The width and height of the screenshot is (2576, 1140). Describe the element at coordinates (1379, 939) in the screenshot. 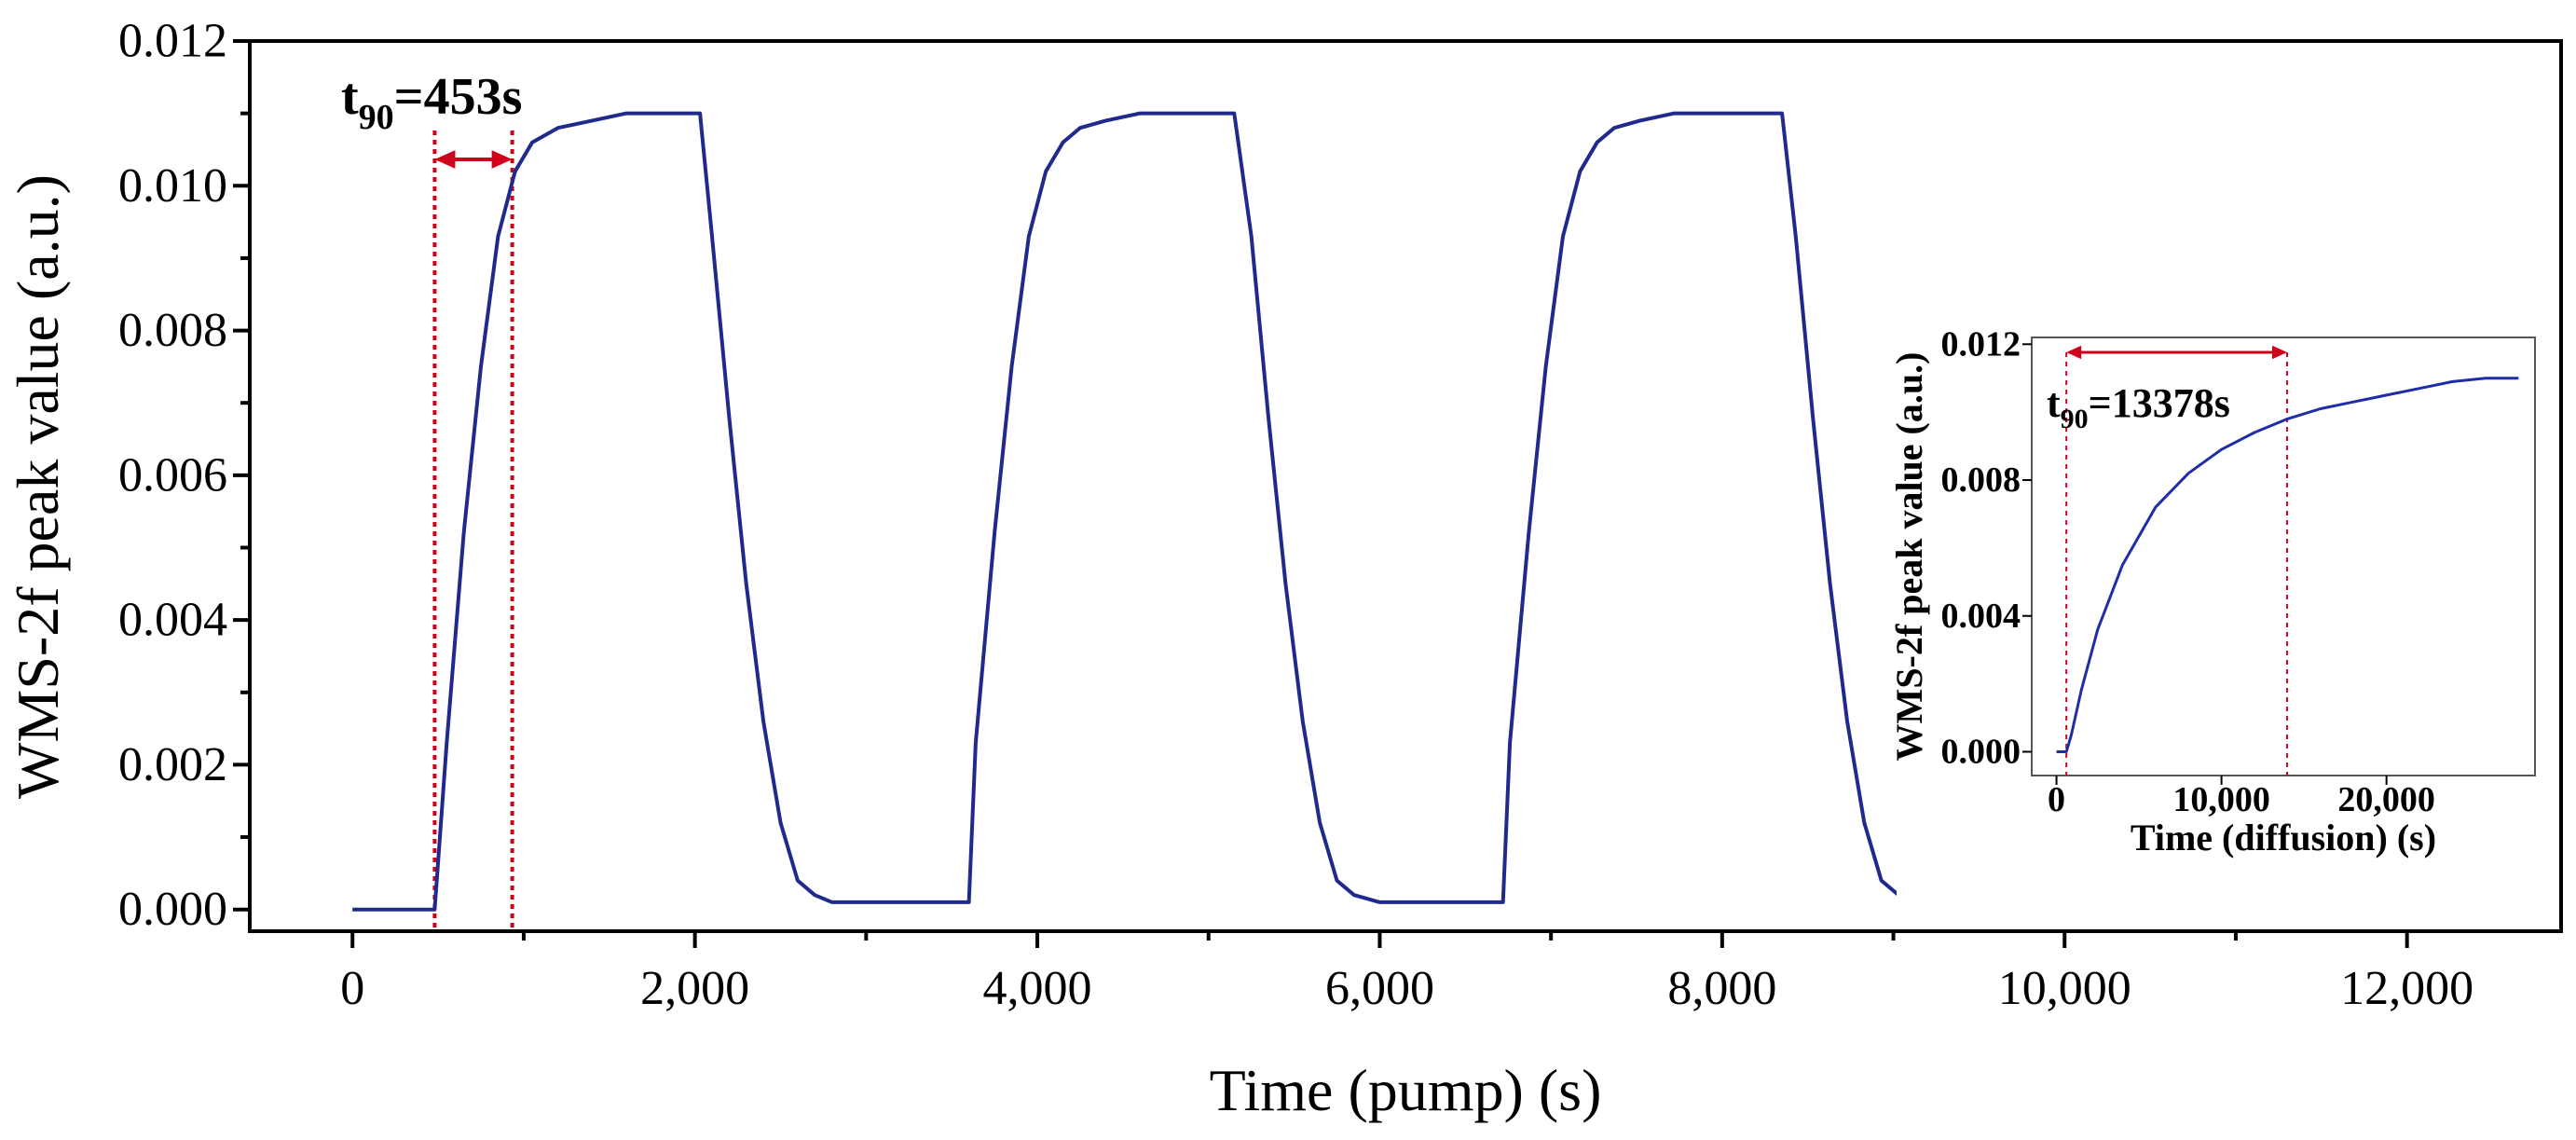

I see `main-x-axis-ticks` at that location.